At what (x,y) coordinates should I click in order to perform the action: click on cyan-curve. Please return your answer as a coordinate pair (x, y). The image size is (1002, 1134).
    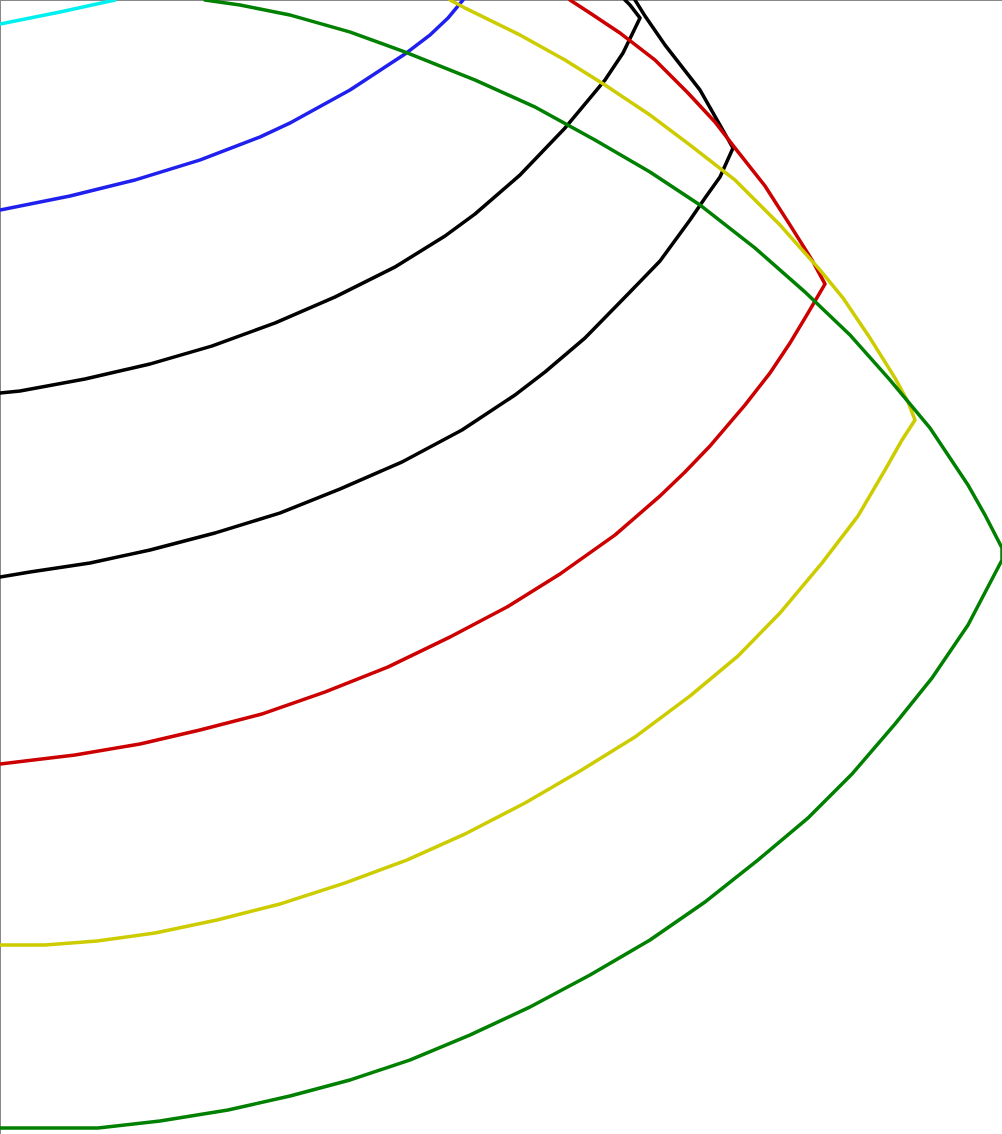
    Looking at the image, I should click on (58, 13).